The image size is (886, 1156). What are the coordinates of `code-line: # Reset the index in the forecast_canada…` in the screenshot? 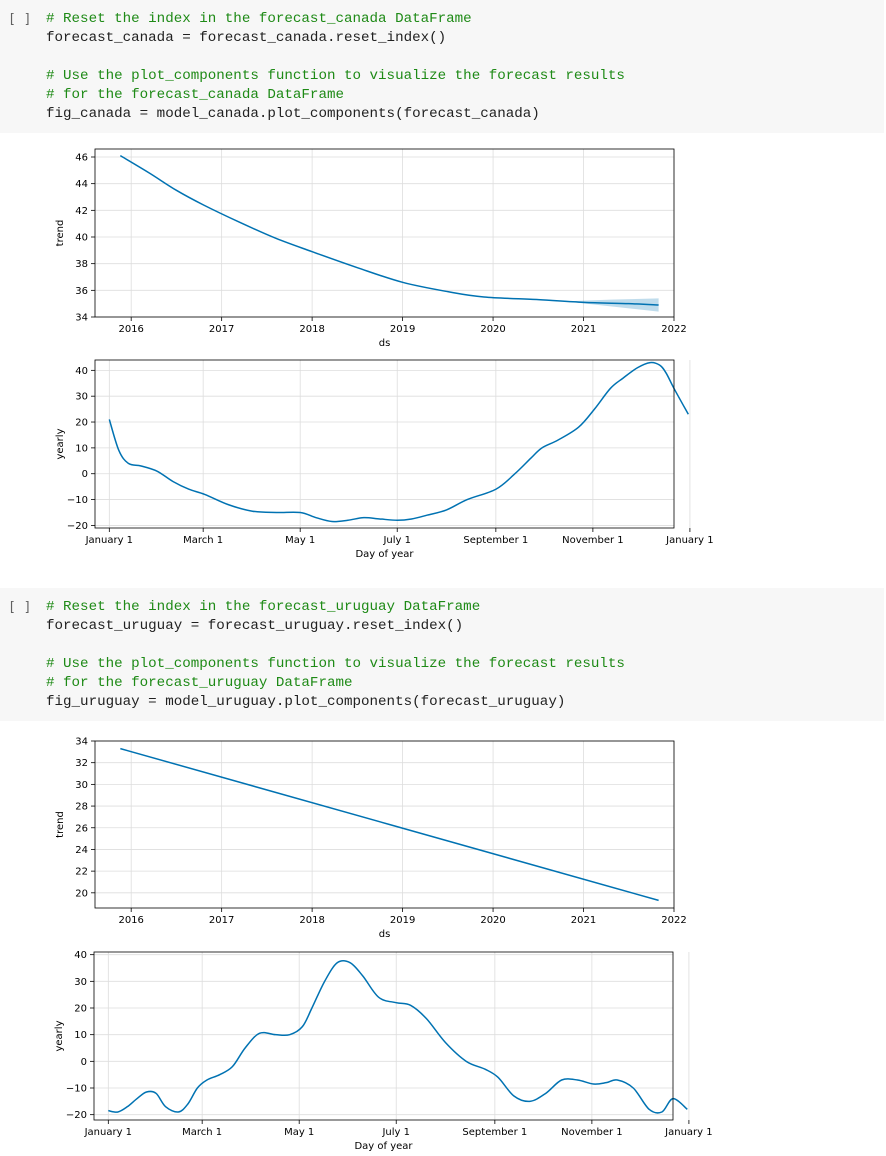 It's located at (259, 19).